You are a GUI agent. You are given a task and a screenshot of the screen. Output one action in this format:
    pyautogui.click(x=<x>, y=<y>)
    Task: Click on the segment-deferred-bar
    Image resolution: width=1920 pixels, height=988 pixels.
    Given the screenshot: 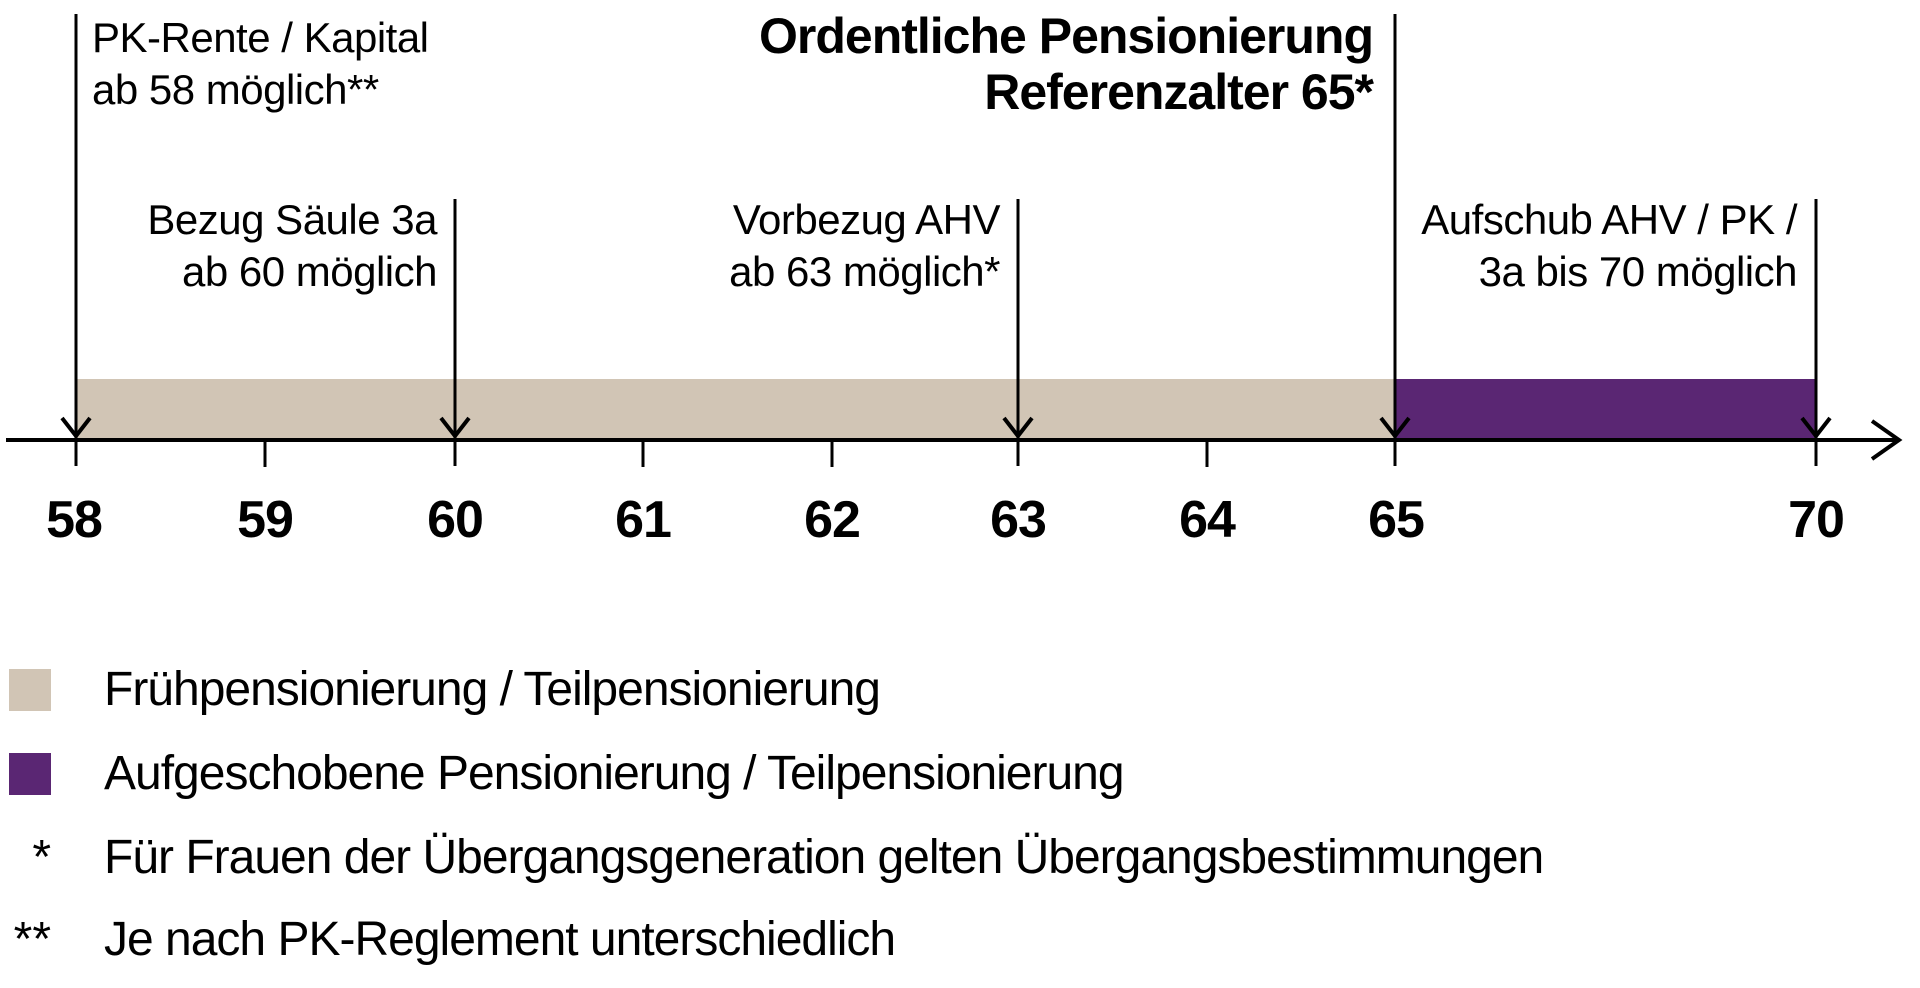 What is the action you would take?
    pyautogui.click(x=1605, y=408)
    